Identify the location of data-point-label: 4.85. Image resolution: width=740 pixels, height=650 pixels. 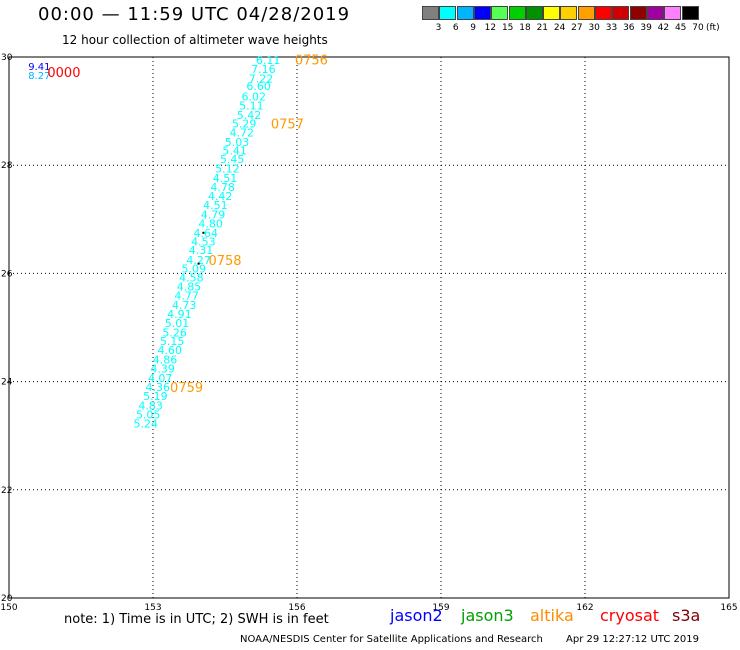
(189, 286).